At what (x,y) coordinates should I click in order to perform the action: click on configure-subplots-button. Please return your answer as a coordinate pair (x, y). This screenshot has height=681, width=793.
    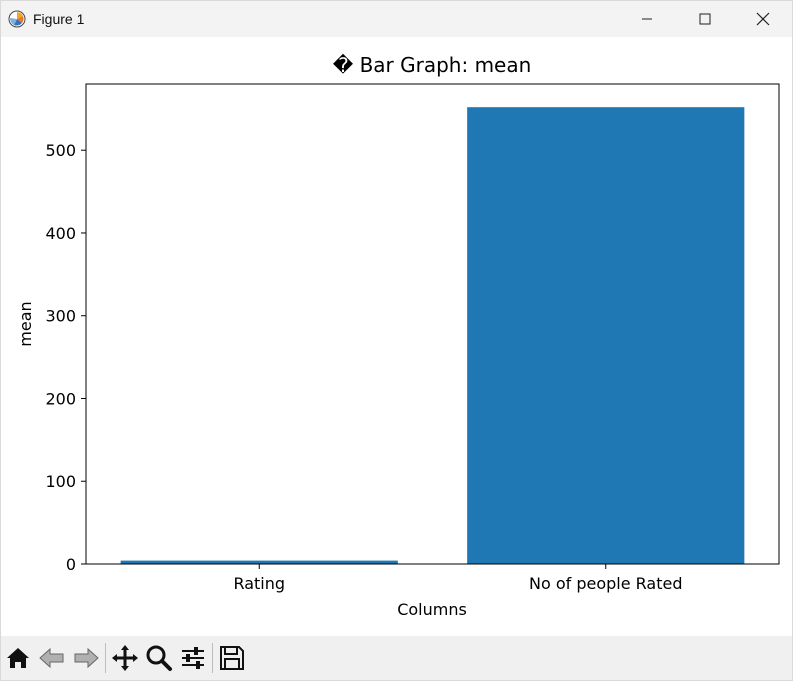
    Looking at the image, I should click on (193, 658).